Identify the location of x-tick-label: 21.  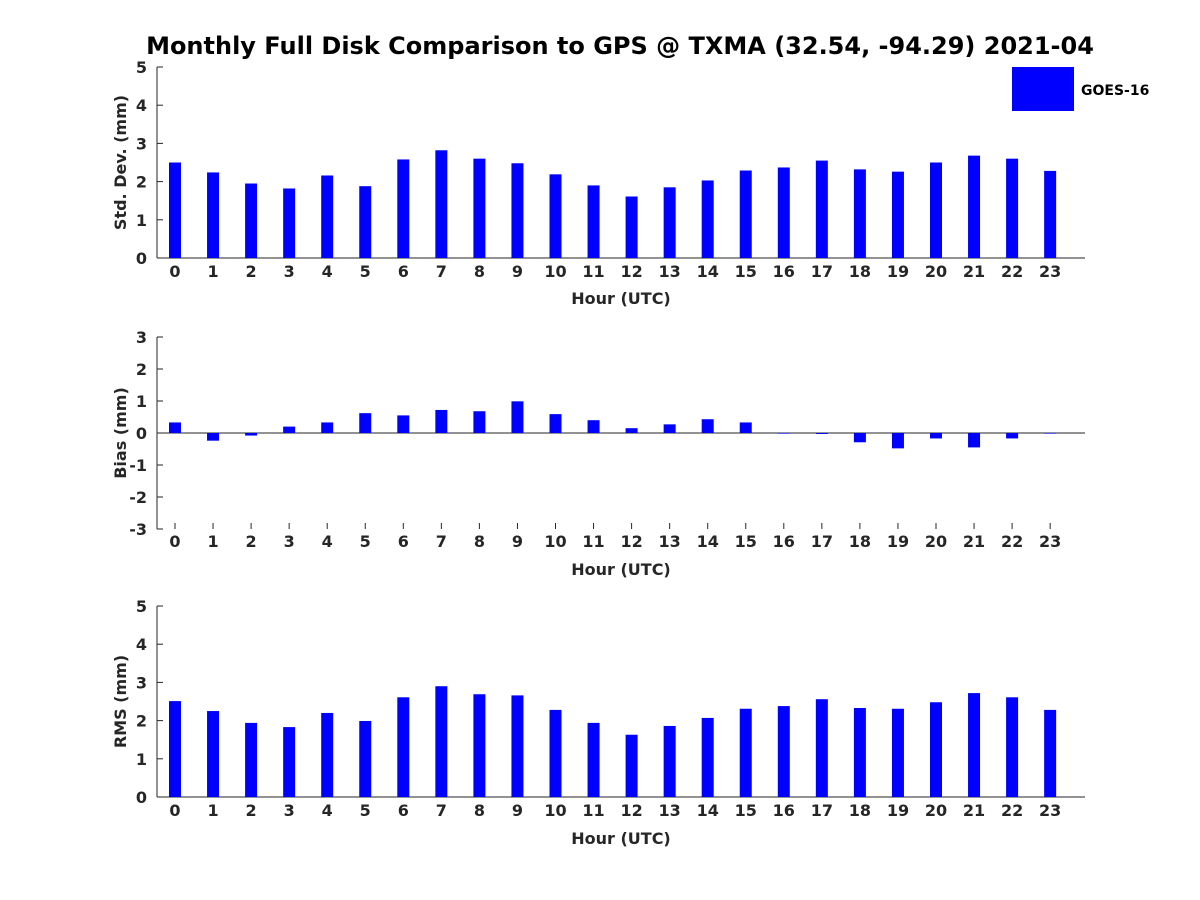
(974, 810).